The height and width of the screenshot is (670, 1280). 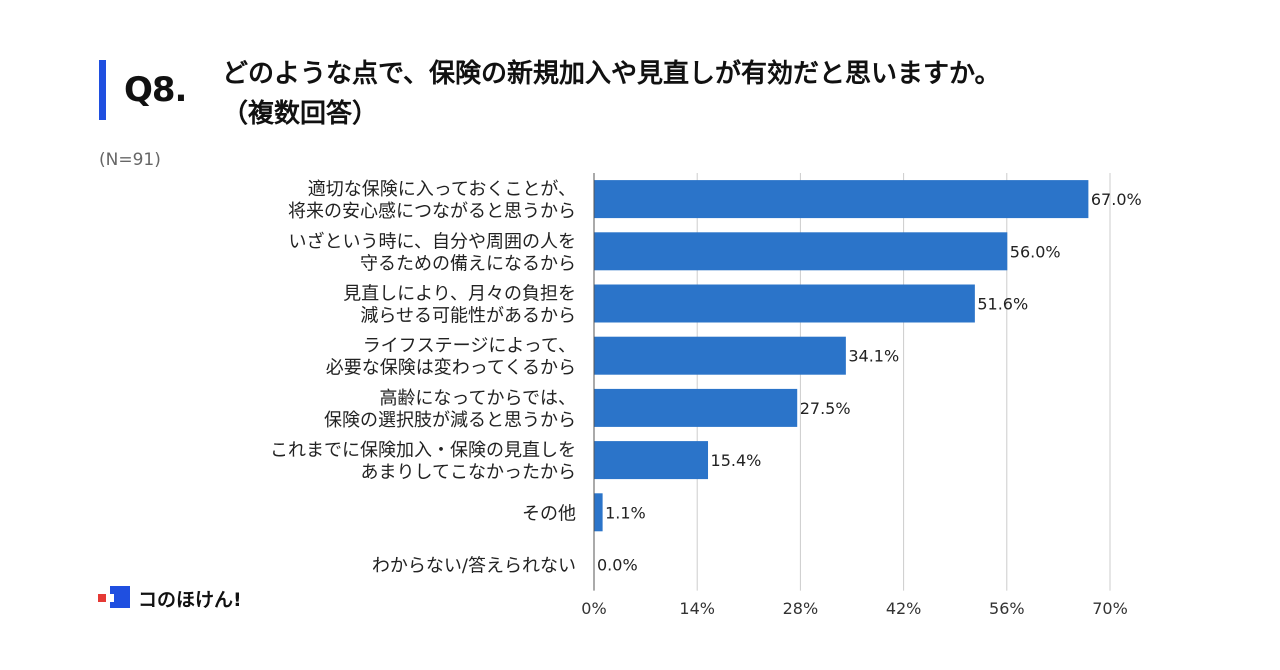 I want to click on category-label: 必要な保険は変わってくるから, so click(x=451, y=368).